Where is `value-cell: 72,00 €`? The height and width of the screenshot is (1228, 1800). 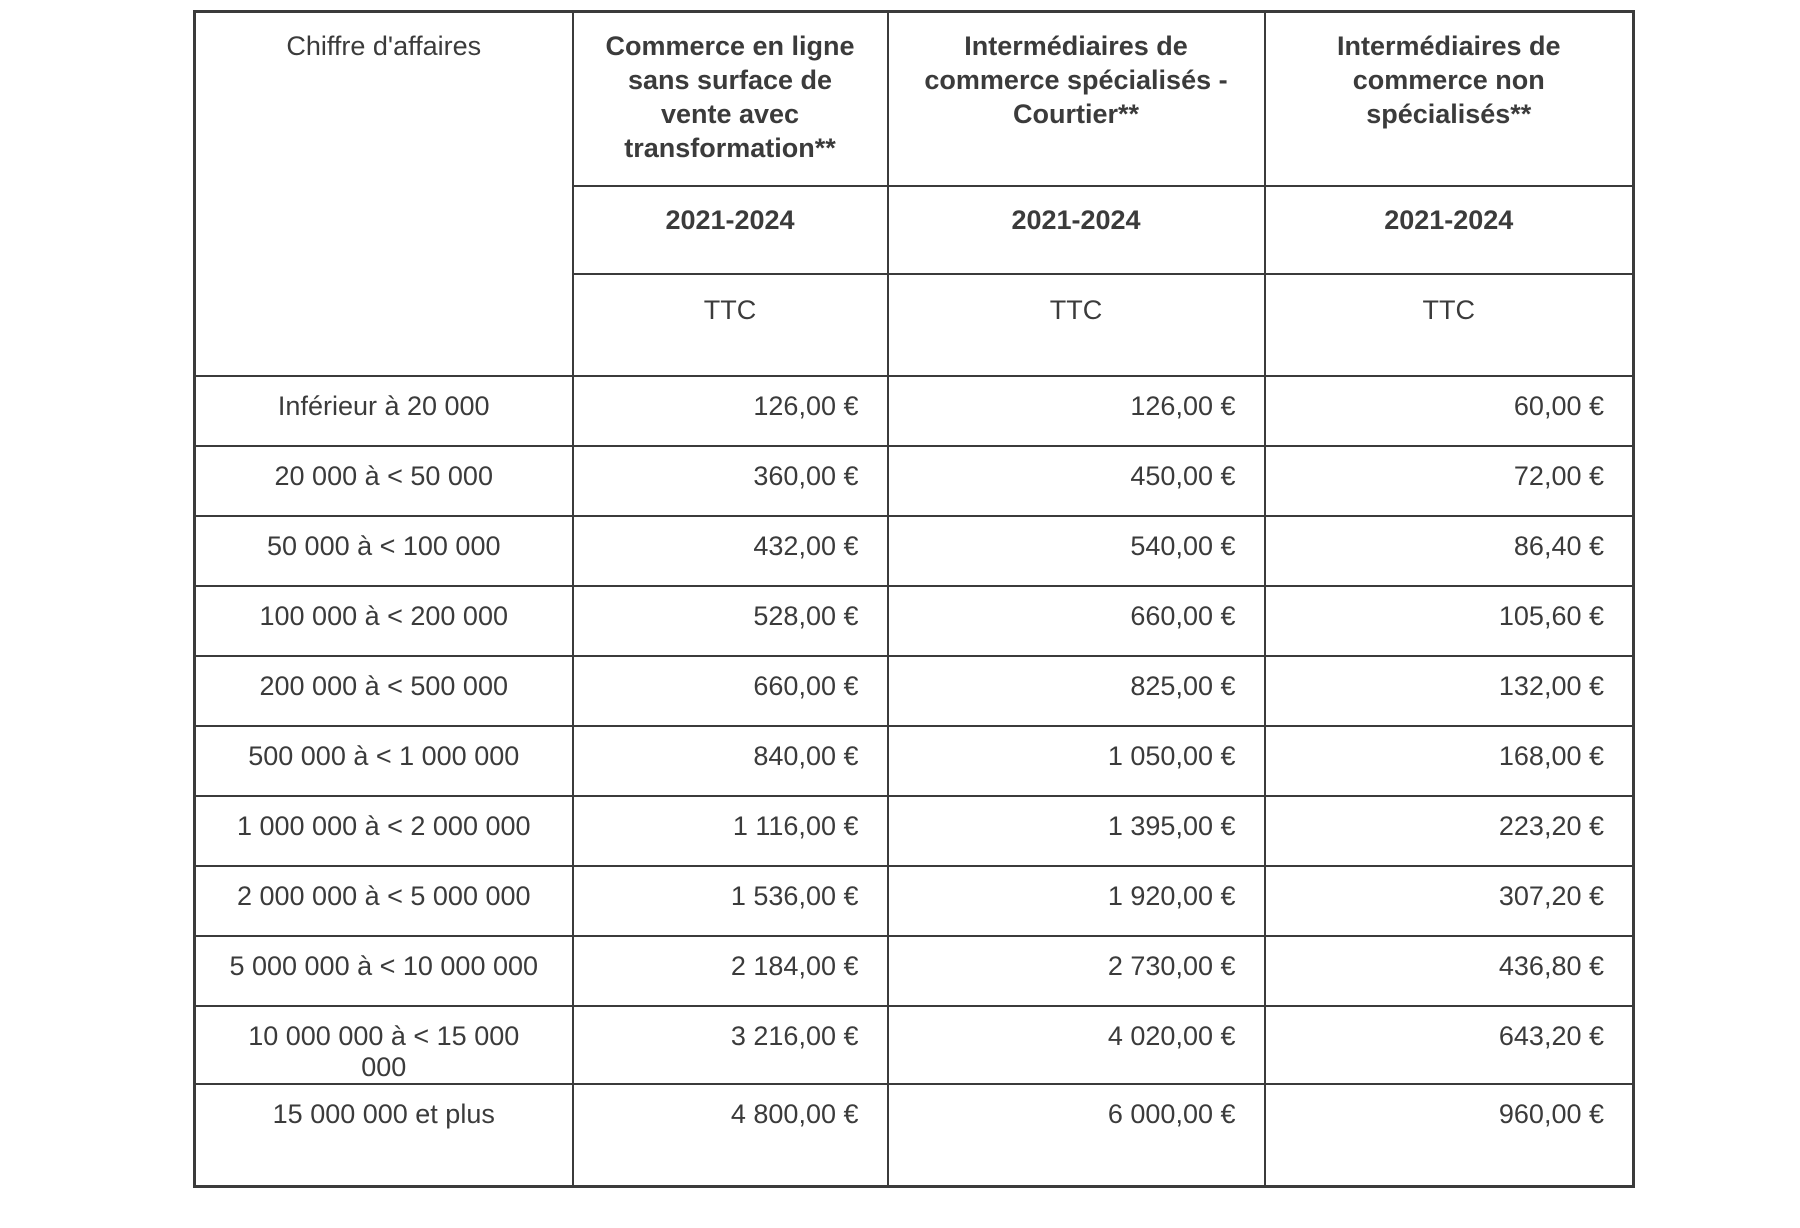
value-cell: 72,00 € is located at coordinates (1449, 480).